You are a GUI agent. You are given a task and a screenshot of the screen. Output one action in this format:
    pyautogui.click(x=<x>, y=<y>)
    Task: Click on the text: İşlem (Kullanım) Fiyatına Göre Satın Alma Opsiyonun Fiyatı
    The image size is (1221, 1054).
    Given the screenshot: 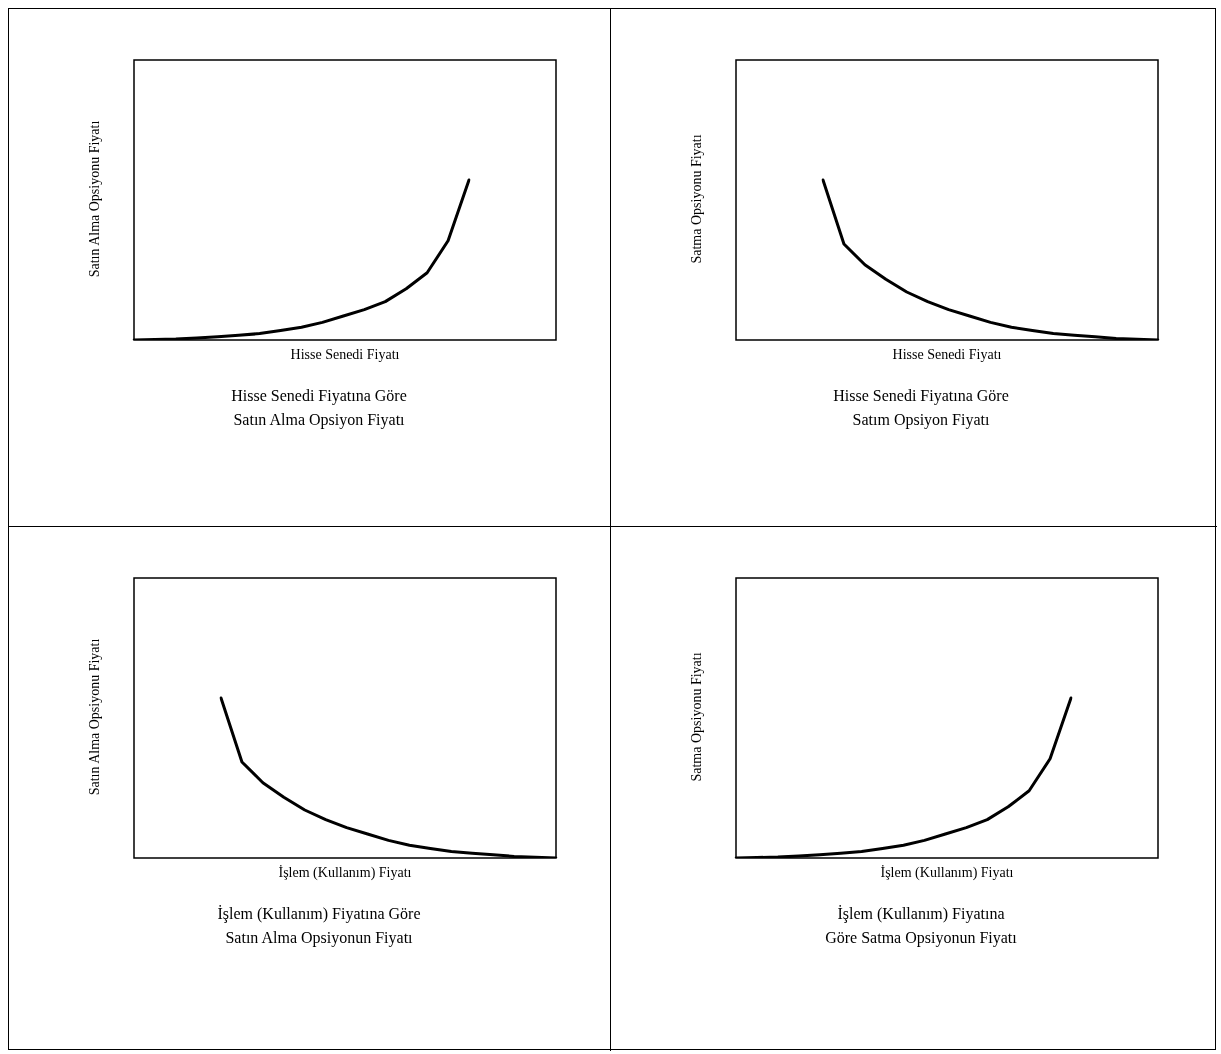 What is the action you would take?
    pyautogui.click(x=319, y=926)
    